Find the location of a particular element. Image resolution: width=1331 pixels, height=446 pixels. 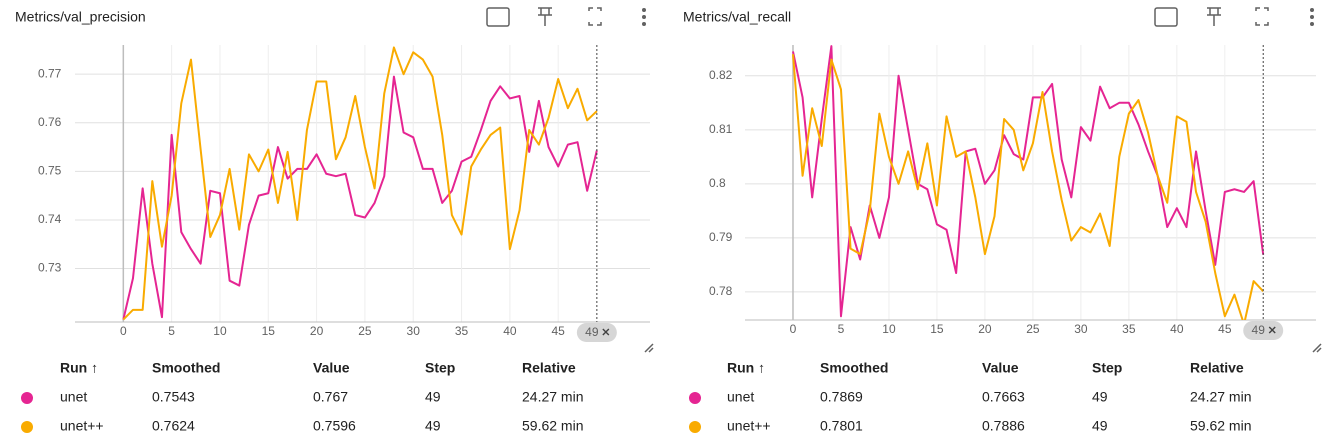

y-tick-label: 0.75 is located at coordinates (50, 171).